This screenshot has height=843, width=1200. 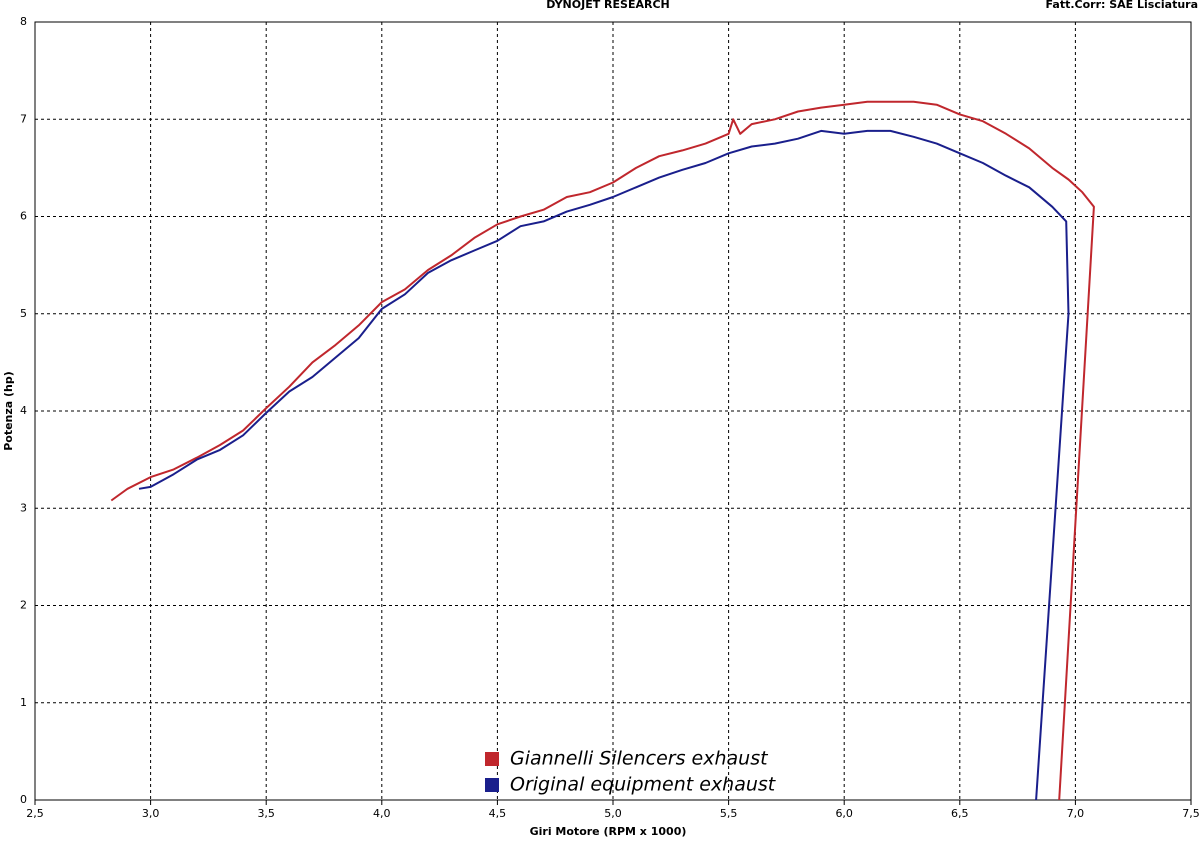 What do you see at coordinates (608, 831) in the screenshot?
I see `x-axis-label: Giri Motore (RPM x 1000)` at bounding box center [608, 831].